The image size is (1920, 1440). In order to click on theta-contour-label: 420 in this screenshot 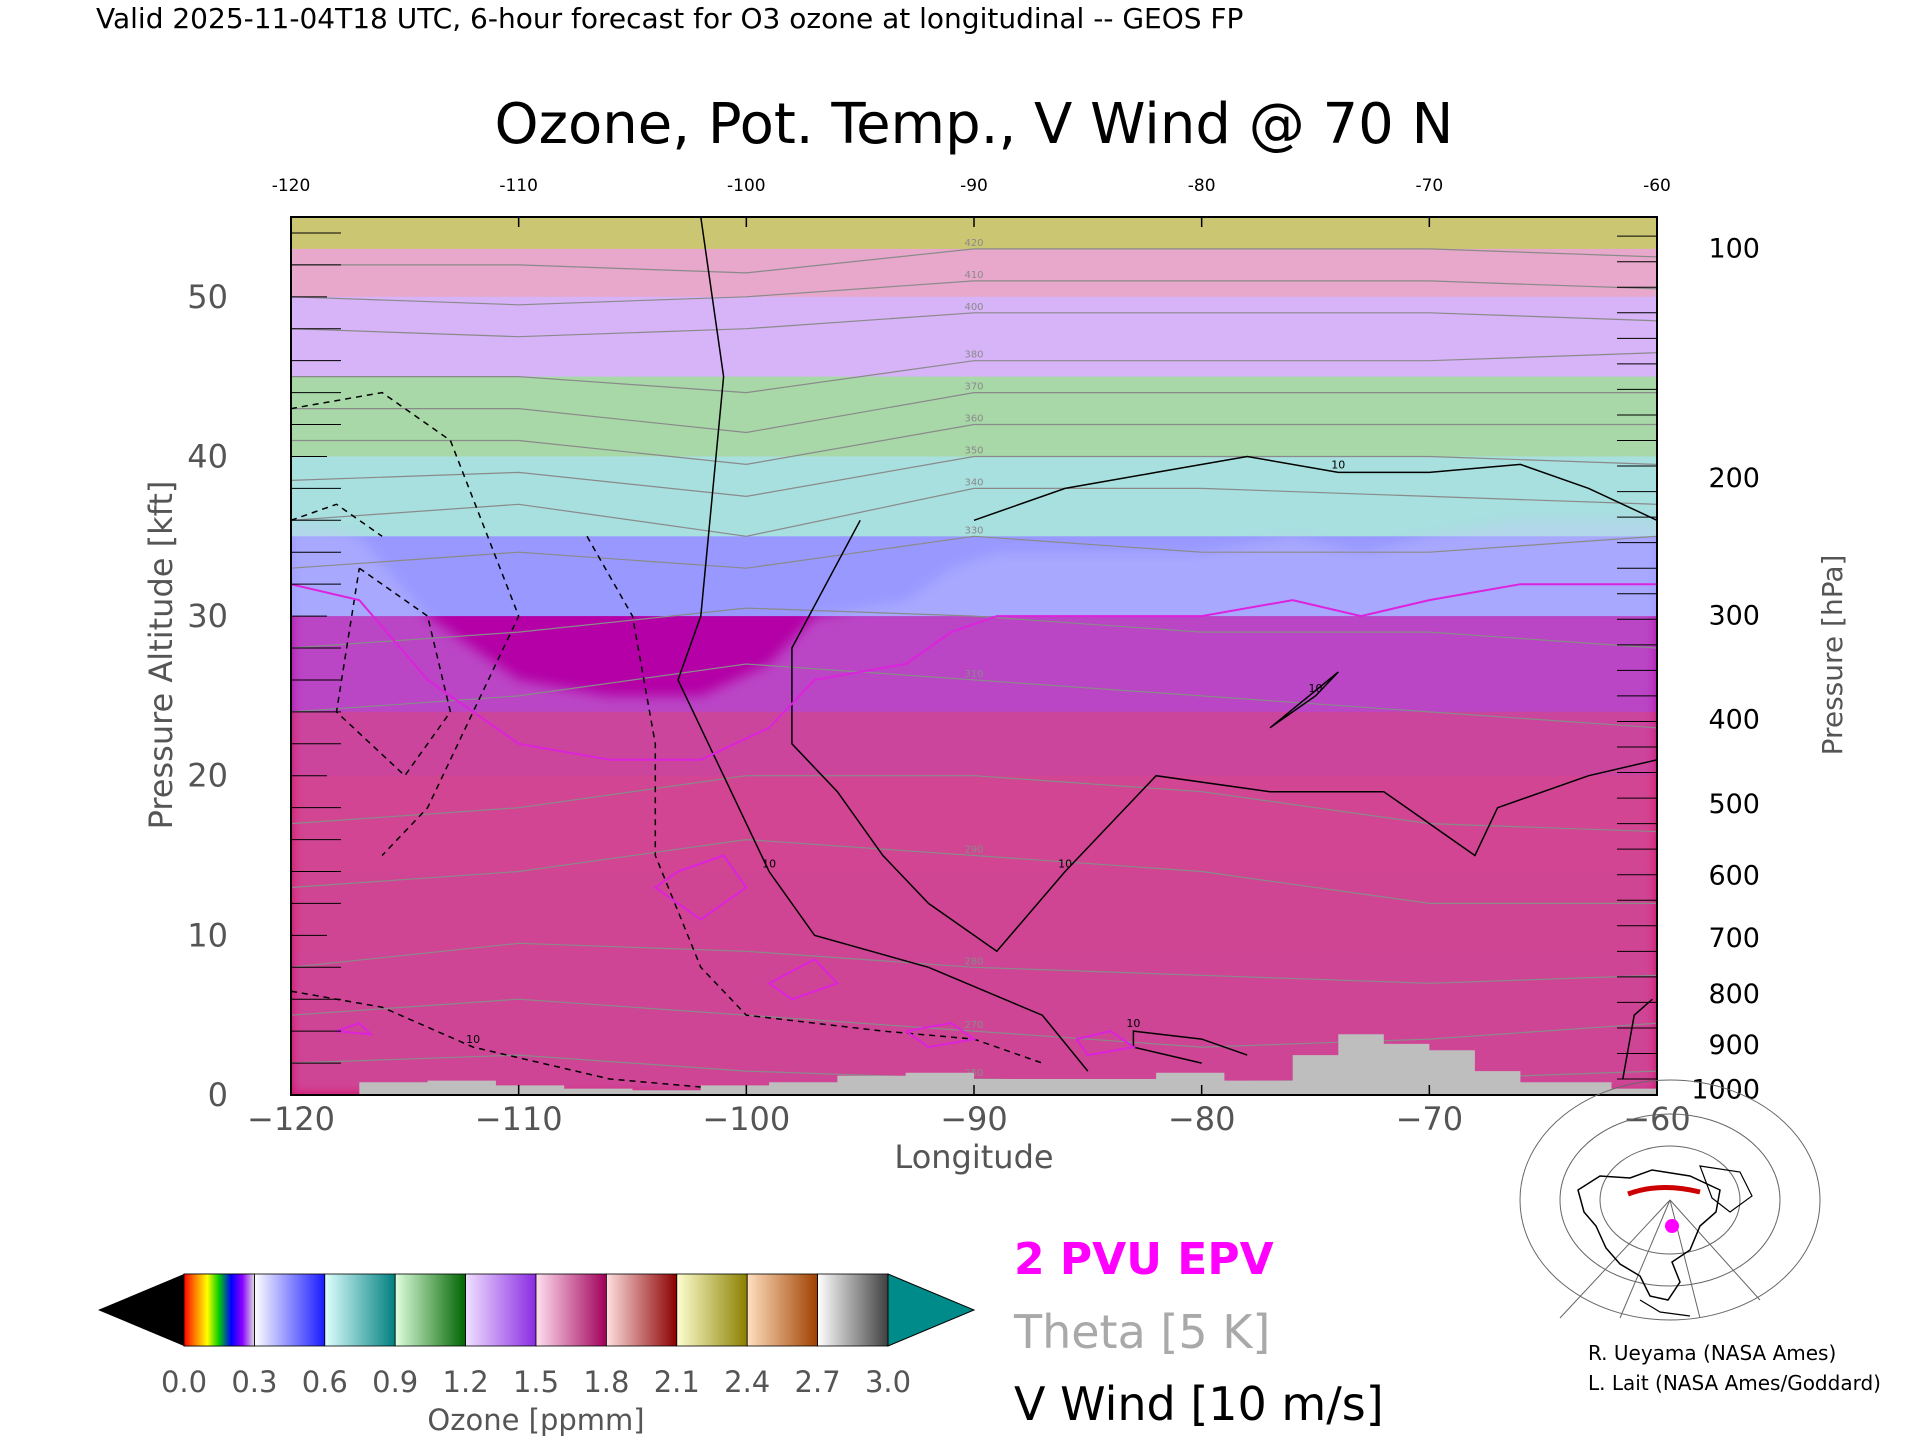, I will do `click(973, 243)`.